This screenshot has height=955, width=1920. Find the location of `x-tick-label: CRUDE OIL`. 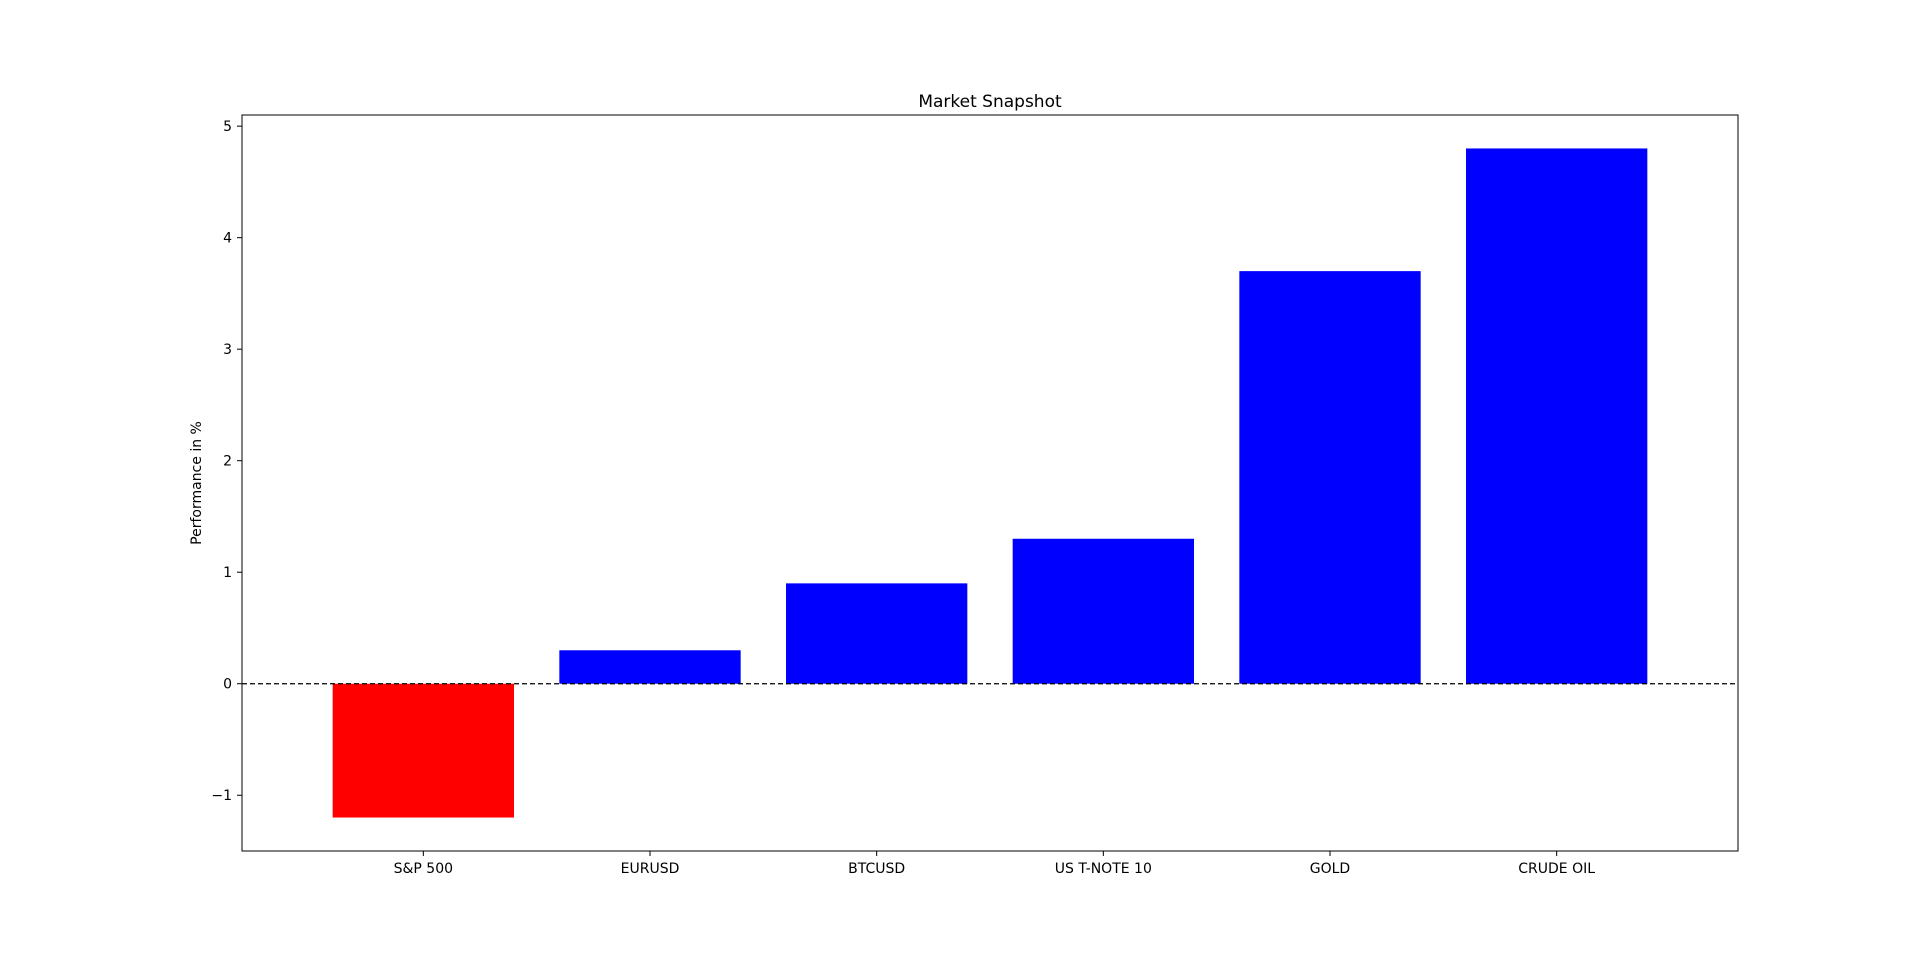

x-tick-label: CRUDE OIL is located at coordinates (1556, 869).